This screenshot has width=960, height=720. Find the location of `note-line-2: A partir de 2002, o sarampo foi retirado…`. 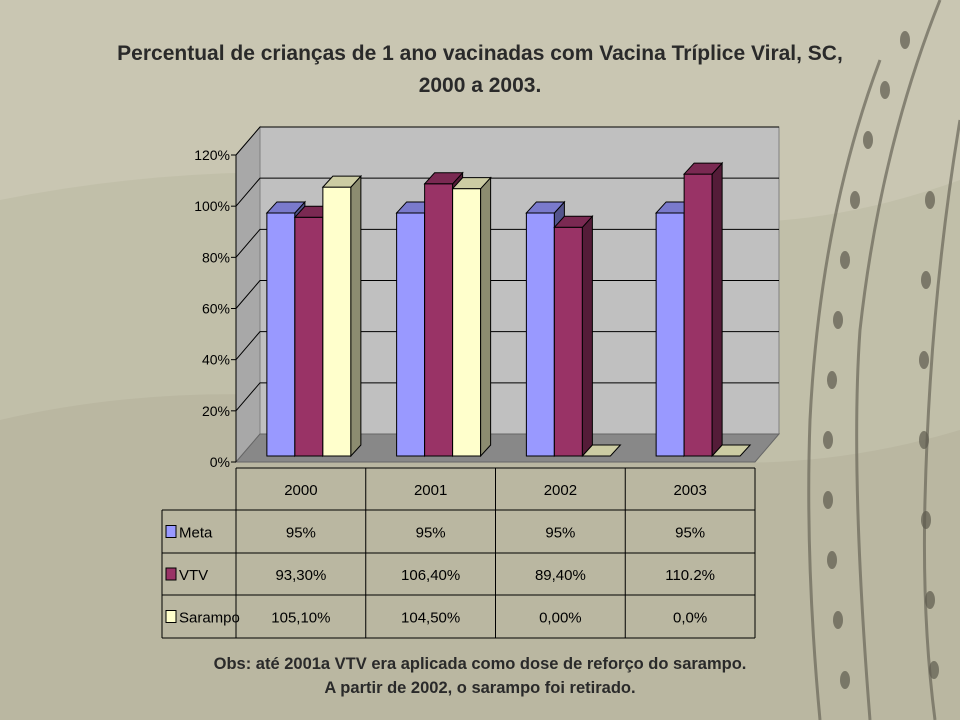

note-line-2: A partir de 2002, o sarampo foi retirado… is located at coordinates (480, 688).